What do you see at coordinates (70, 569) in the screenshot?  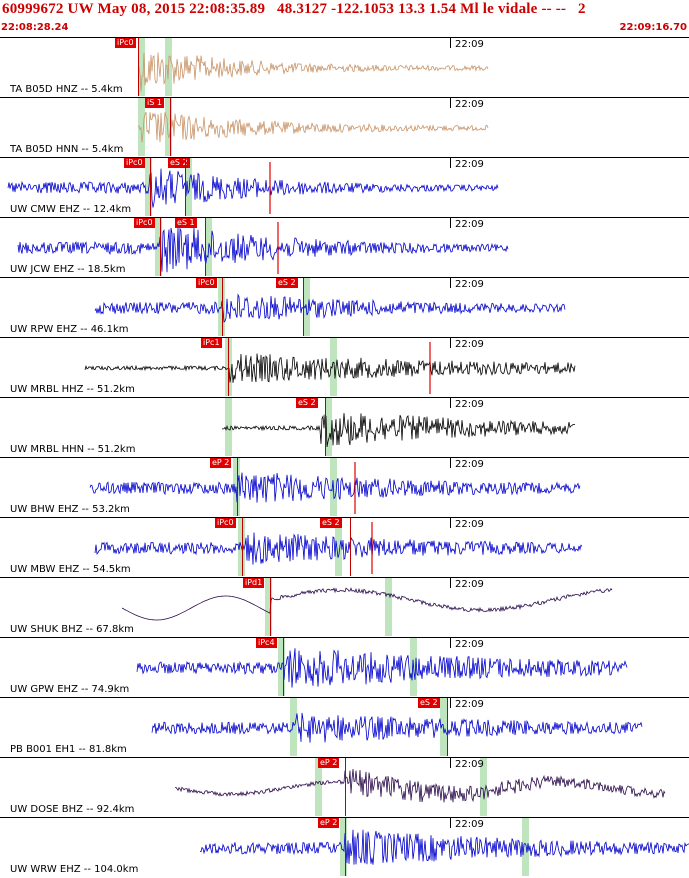 I see `trace-label: UW MBW EHZ -- 54.5km` at bounding box center [70, 569].